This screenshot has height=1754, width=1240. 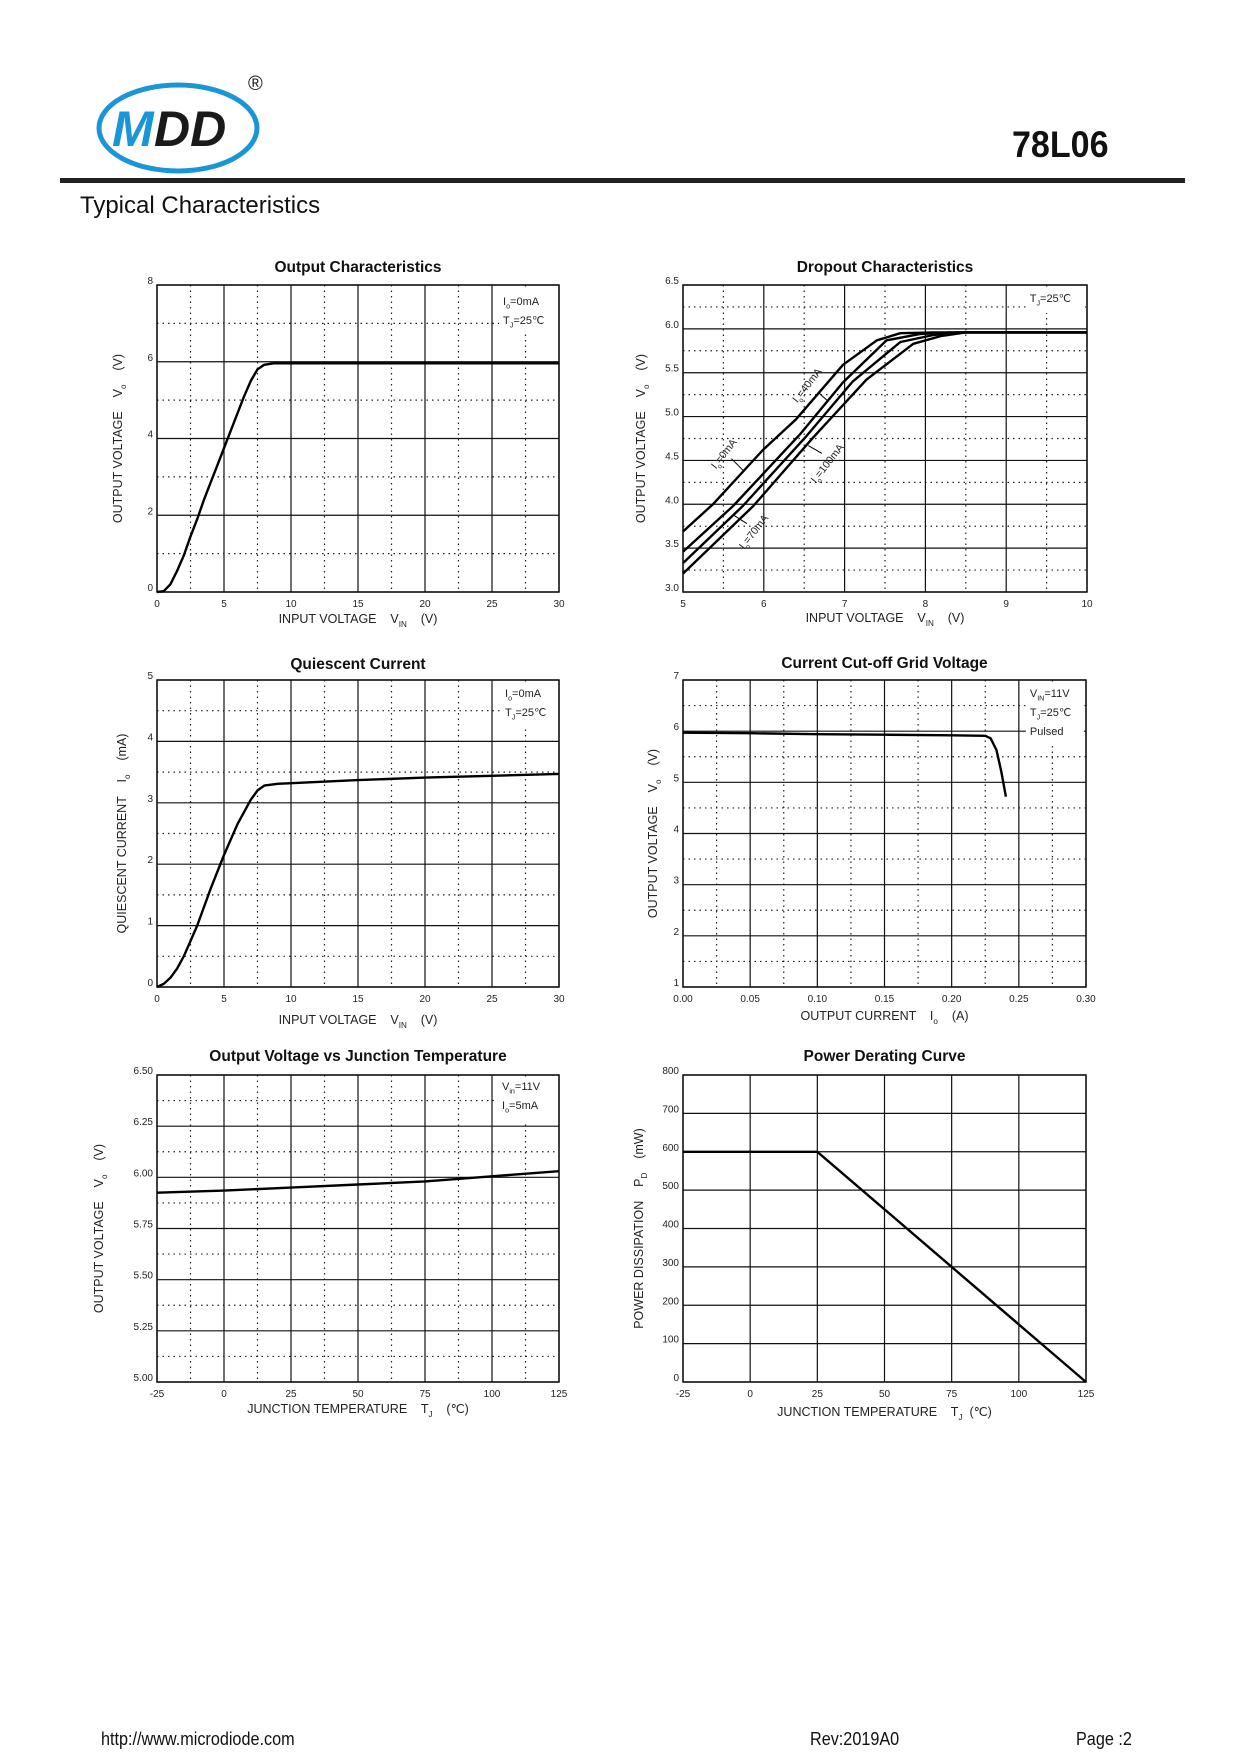 What do you see at coordinates (676, 676) in the screenshot?
I see `y-tick-label: 7` at bounding box center [676, 676].